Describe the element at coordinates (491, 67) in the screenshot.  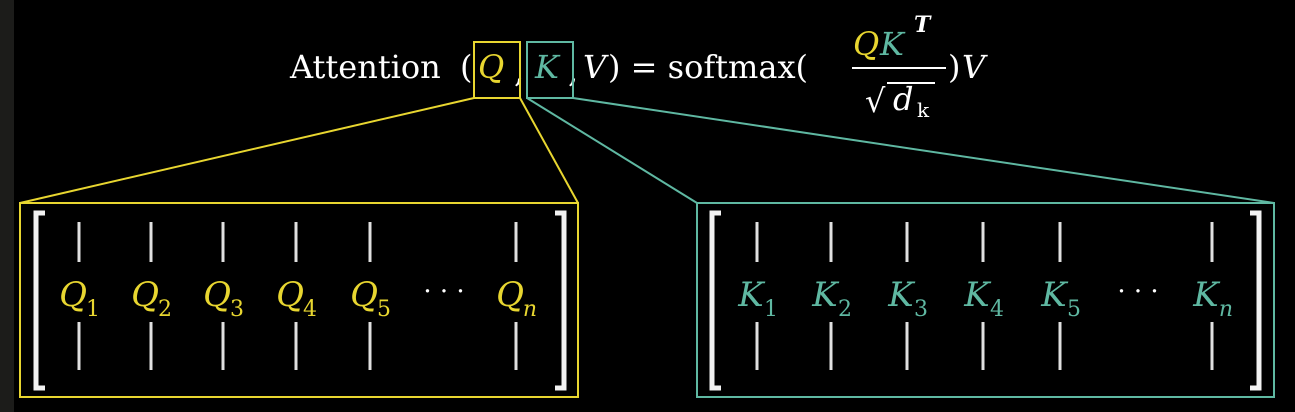
I see `formula-q: Q` at that location.